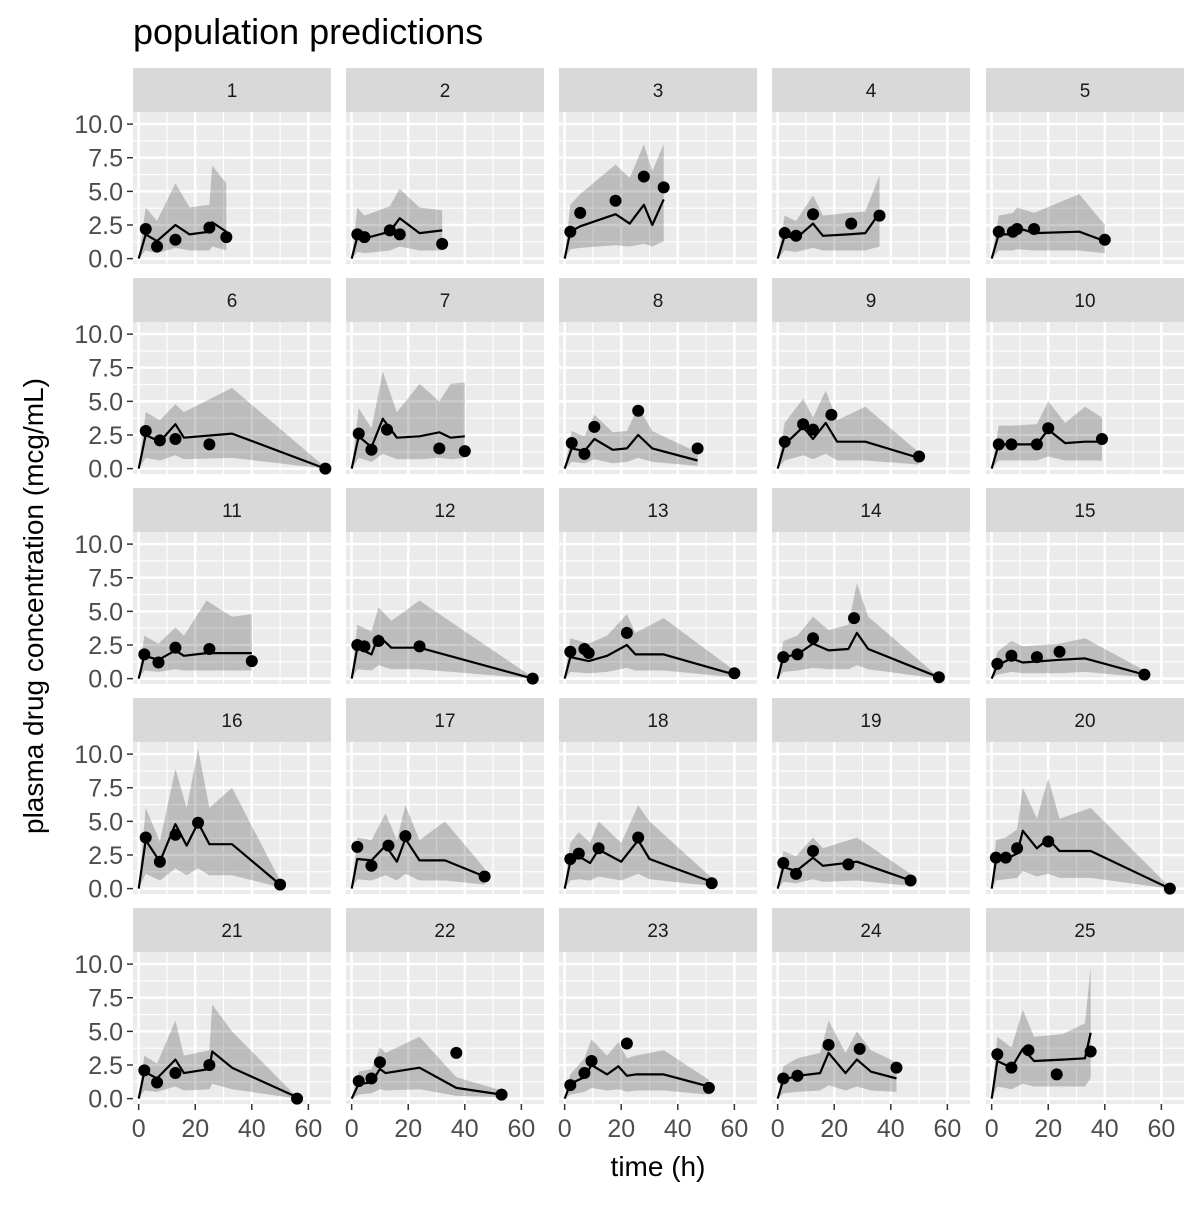  Describe the element at coordinates (98, 965) in the screenshot. I see `y-tick-label: 10.0` at that location.